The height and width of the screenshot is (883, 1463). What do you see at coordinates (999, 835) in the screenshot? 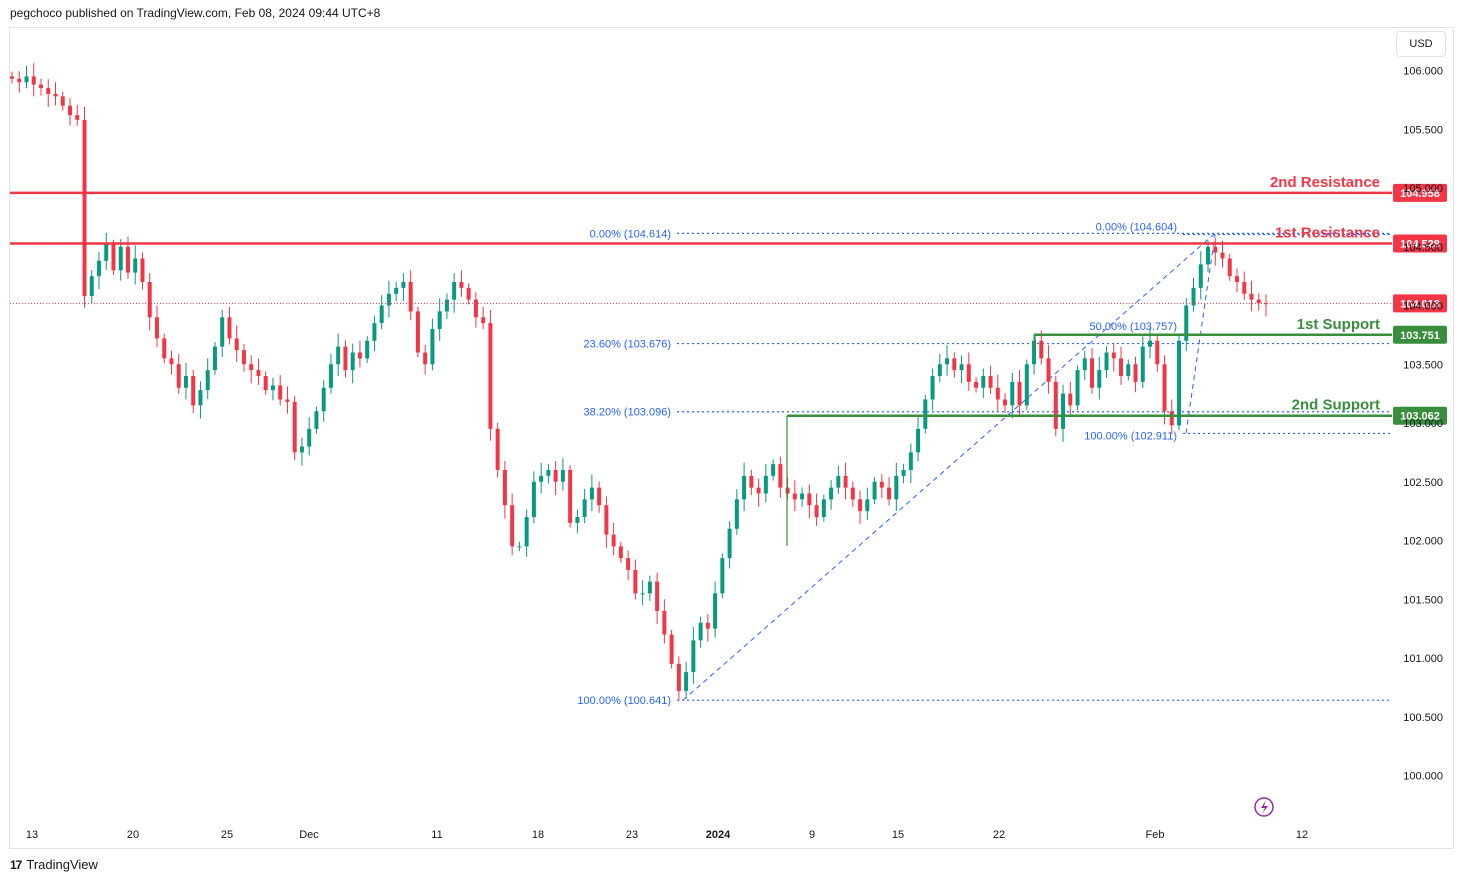
I see `time-tick-label: 22` at bounding box center [999, 835].